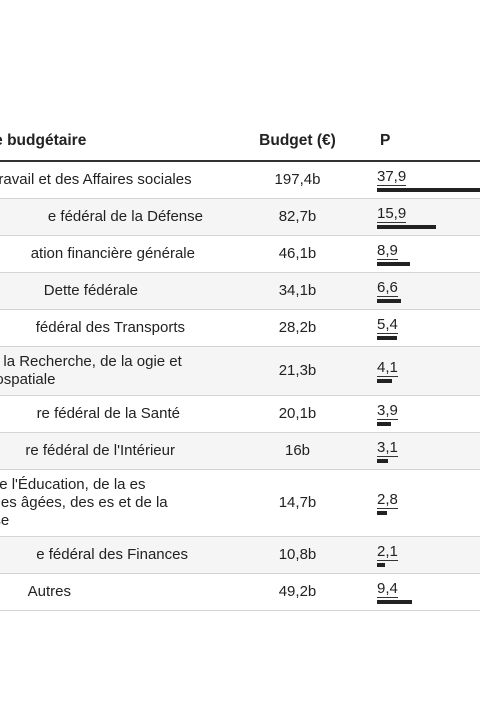 The image size is (480, 720). I want to click on row-pct: 5,4, so click(425, 328).